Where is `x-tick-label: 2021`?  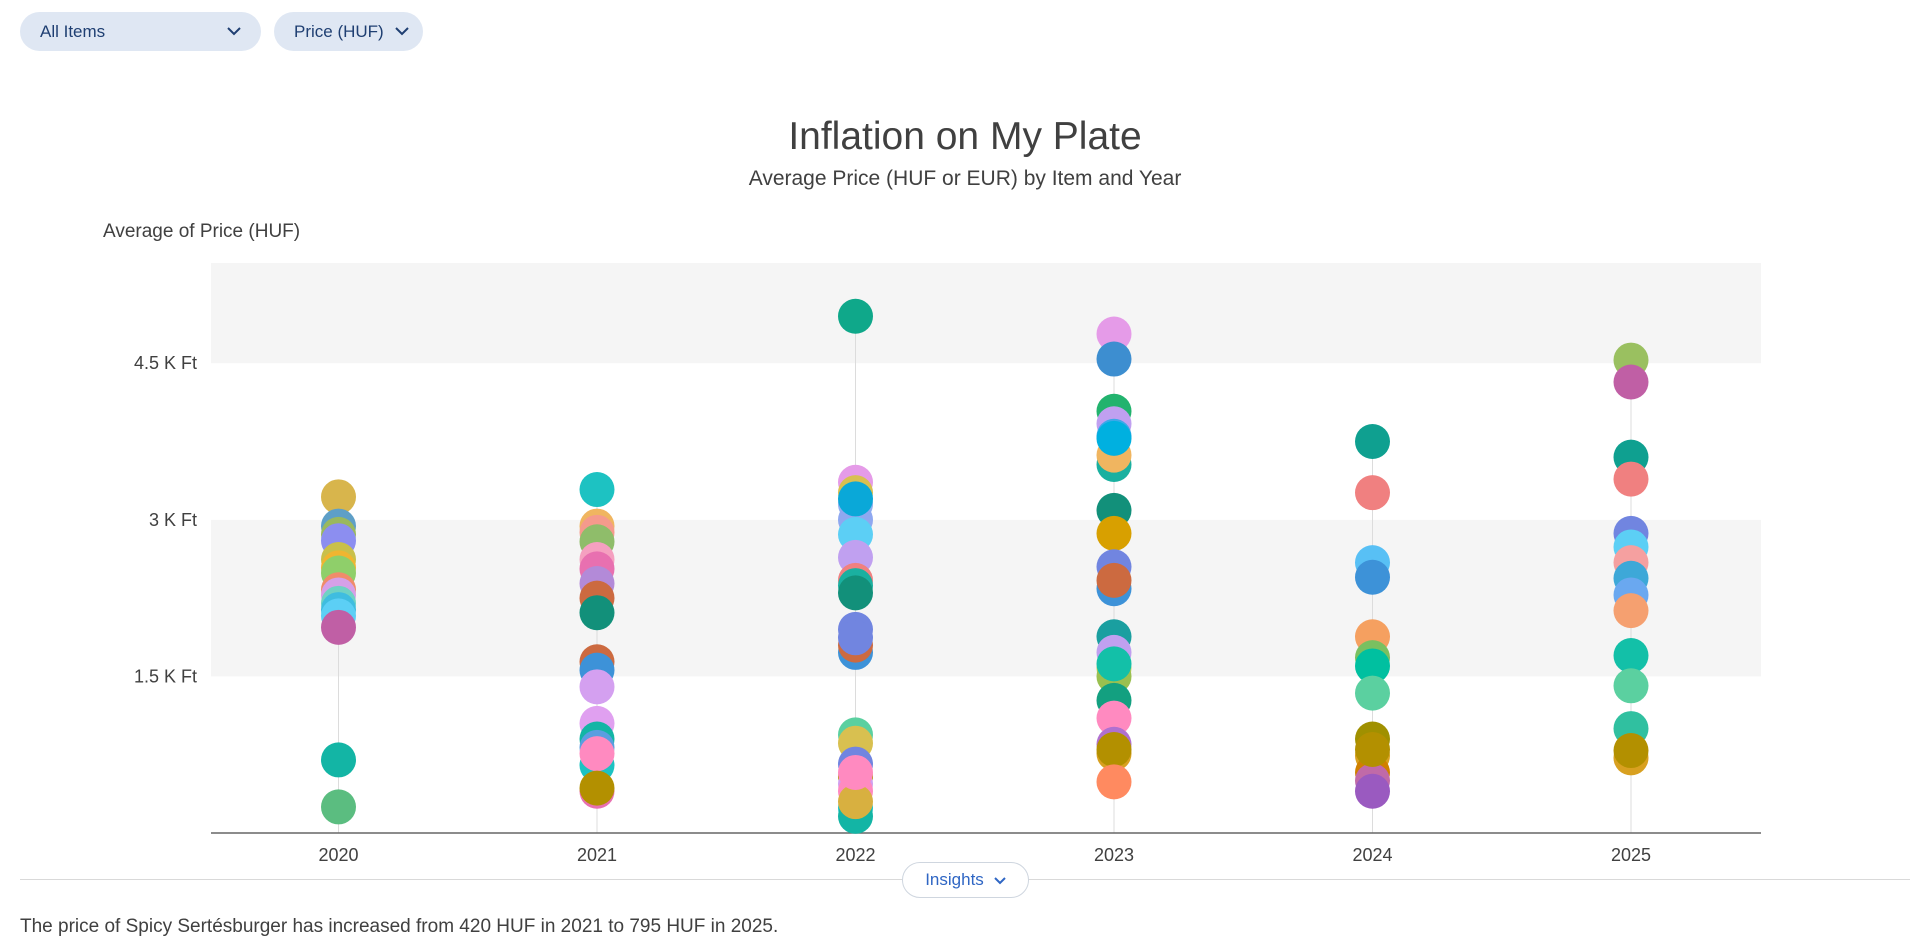 x-tick-label: 2021 is located at coordinates (597, 855).